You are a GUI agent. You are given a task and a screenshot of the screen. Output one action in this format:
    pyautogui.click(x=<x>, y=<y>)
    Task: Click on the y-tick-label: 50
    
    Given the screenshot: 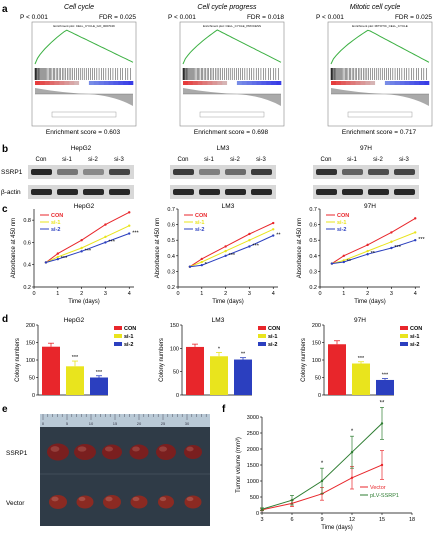 What is the action you would take?
    pyautogui.click(x=176, y=373)
    